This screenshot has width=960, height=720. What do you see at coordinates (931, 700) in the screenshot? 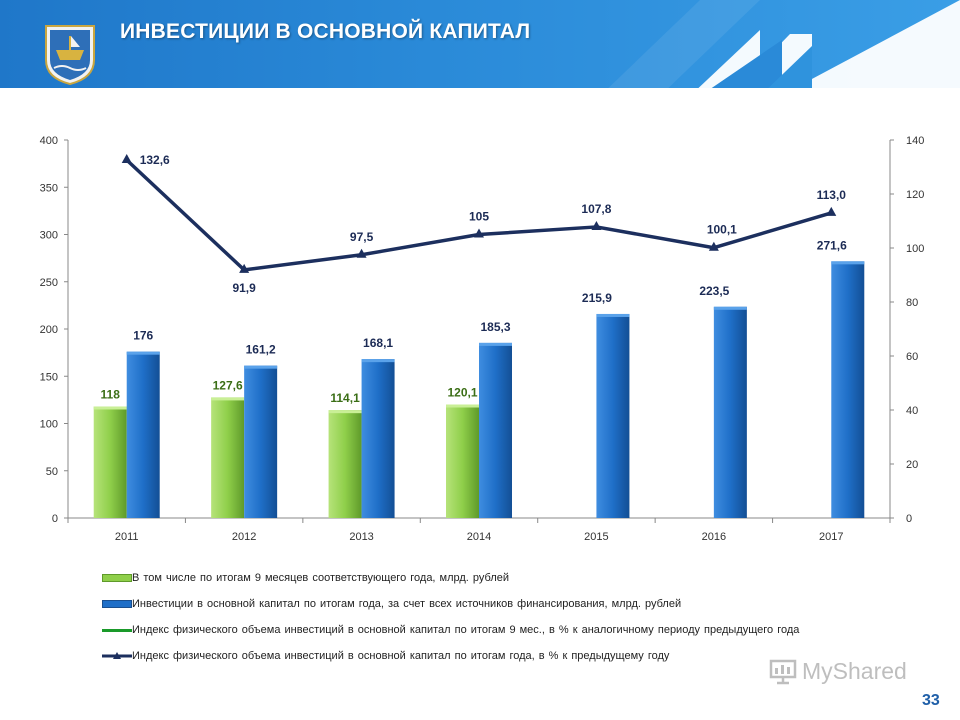
I see `page-number: 33` at bounding box center [931, 700].